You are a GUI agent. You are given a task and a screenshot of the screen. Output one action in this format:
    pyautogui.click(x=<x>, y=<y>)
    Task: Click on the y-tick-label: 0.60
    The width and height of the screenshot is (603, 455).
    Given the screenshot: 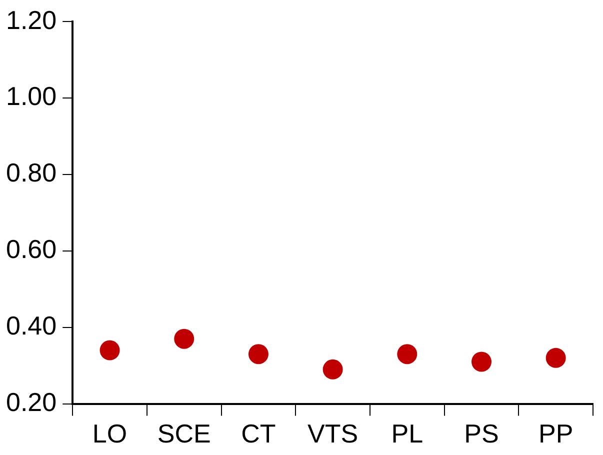 What is the action you would take?
    pyautogui.click(x=31, y=249)
    